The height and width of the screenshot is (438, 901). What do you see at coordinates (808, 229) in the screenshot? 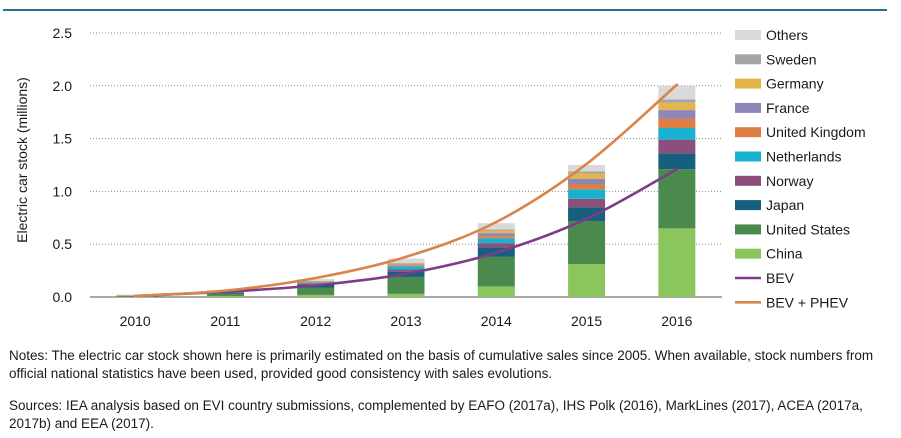
I see `legend-label: United States` at bounding box center [808, 229].